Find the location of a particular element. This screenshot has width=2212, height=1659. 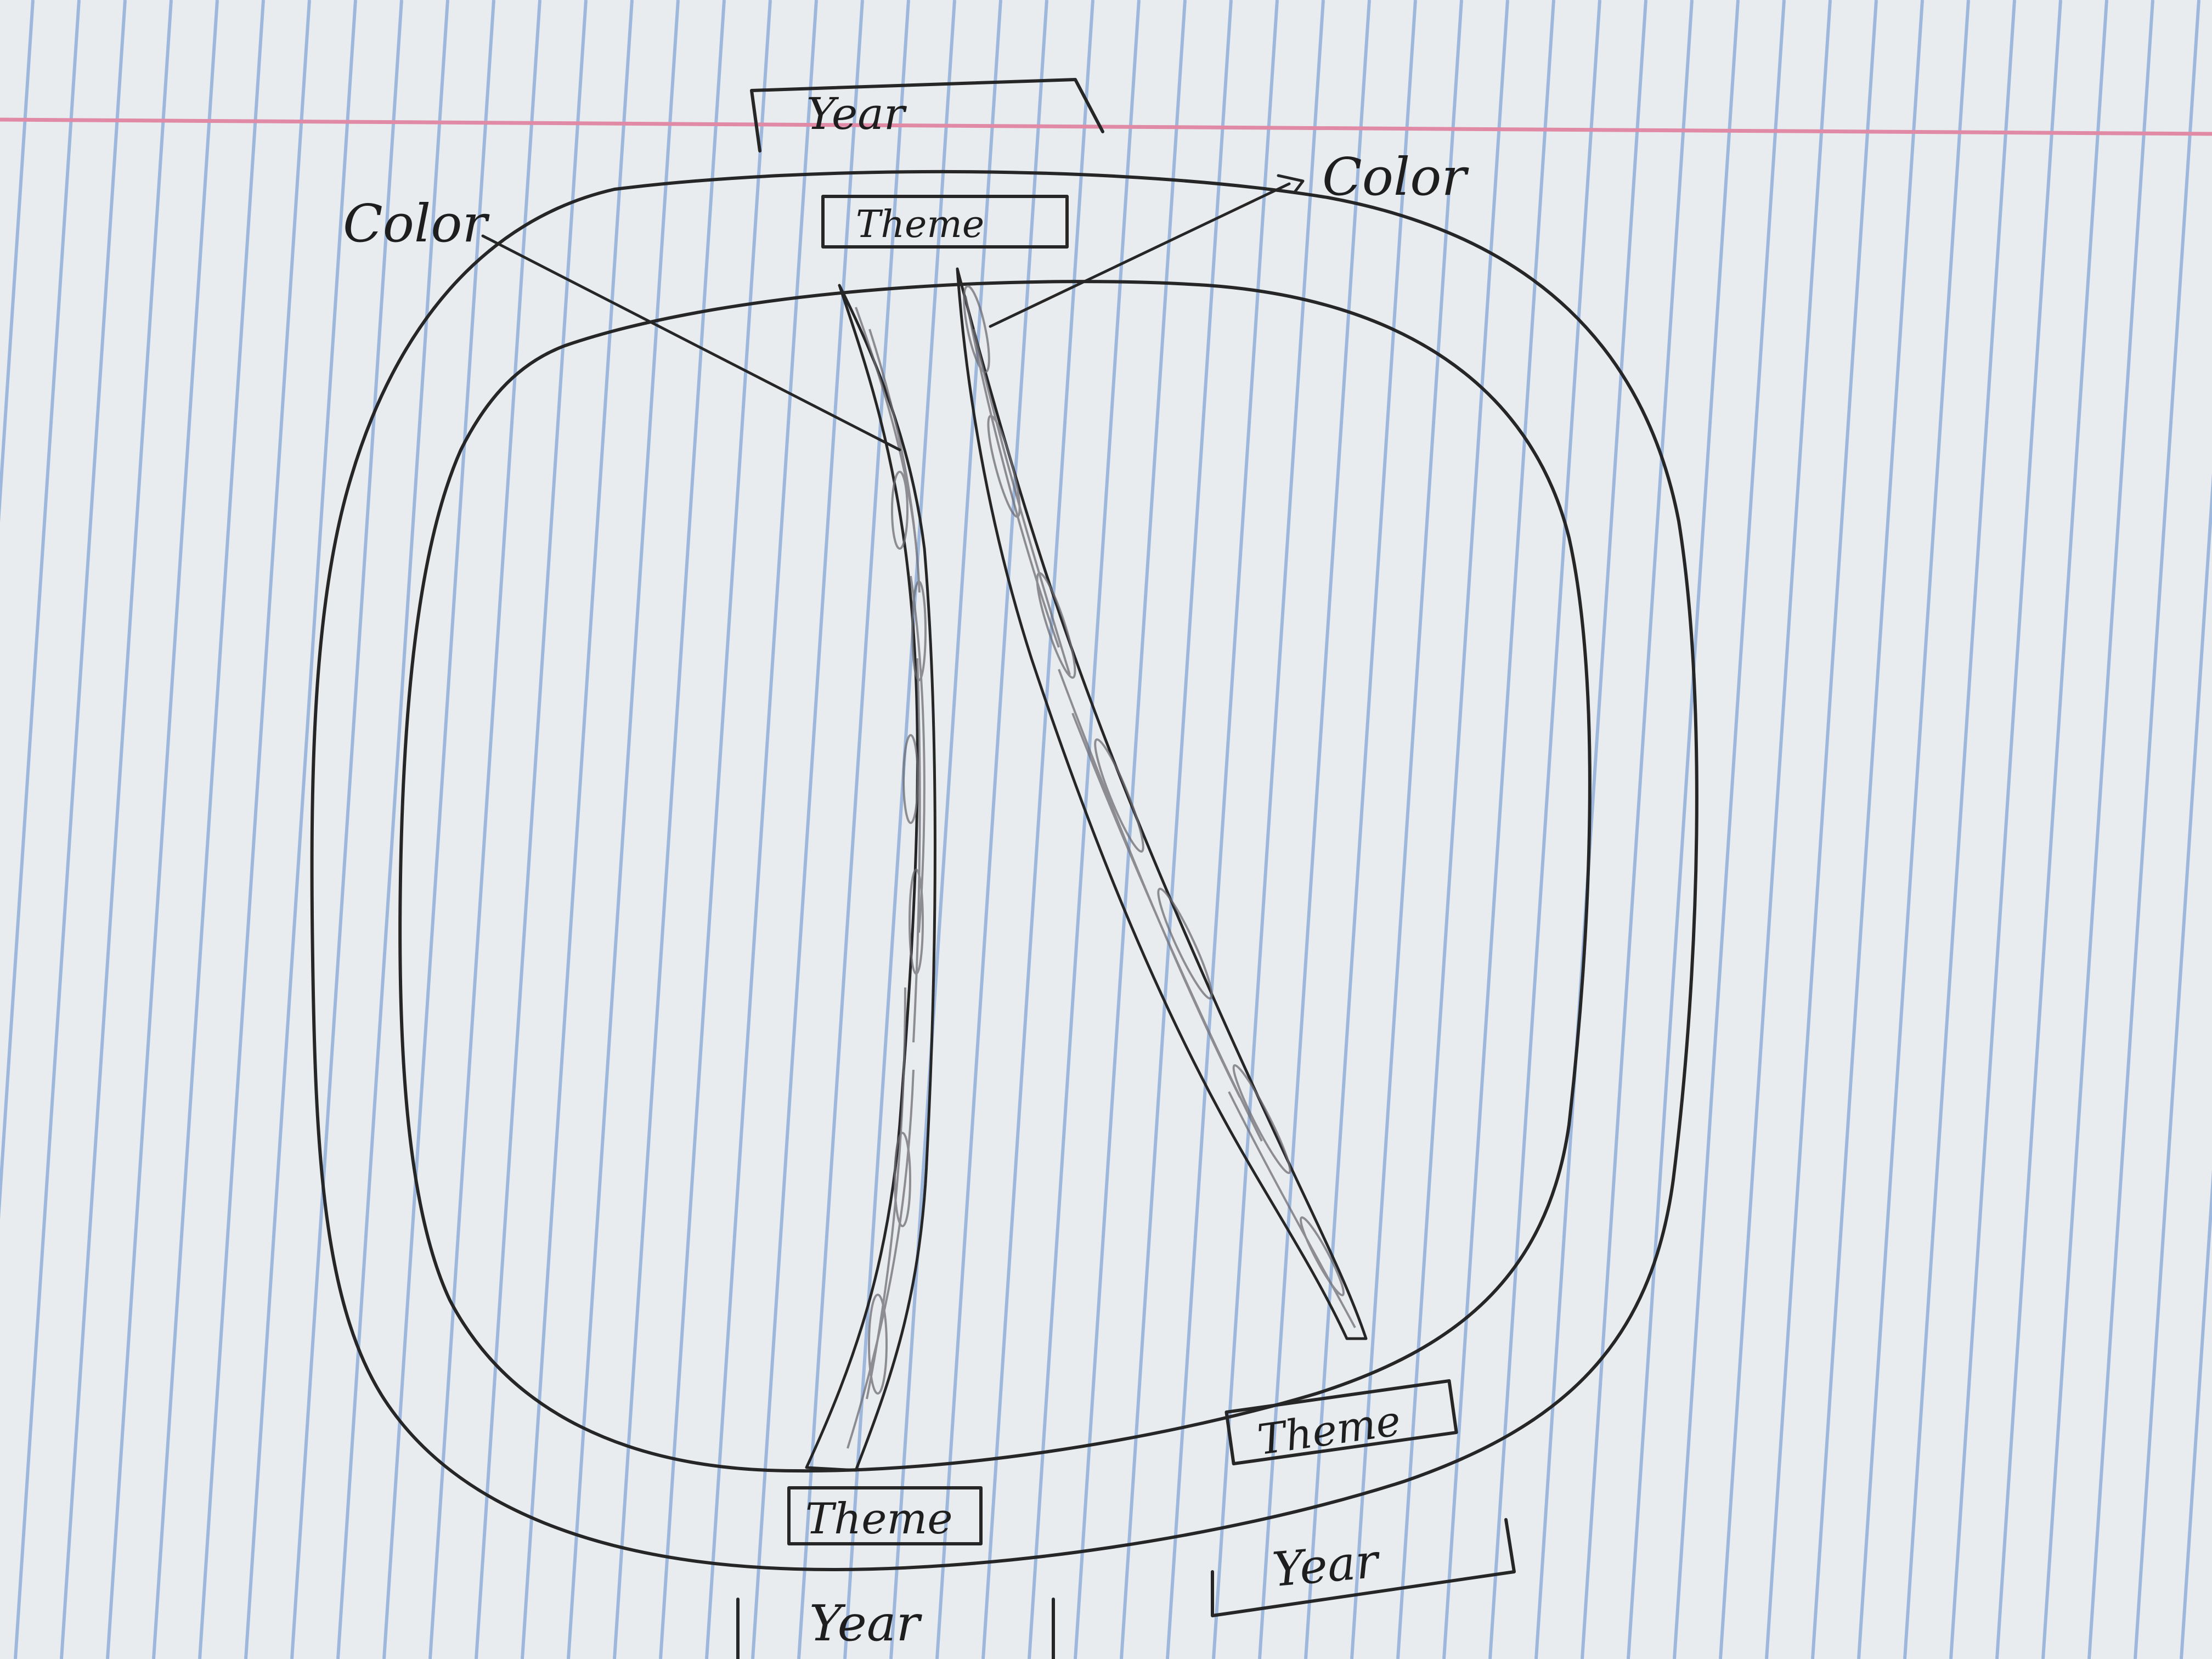

bottom-left-year-bracket is located at coordinates (895, 1628).